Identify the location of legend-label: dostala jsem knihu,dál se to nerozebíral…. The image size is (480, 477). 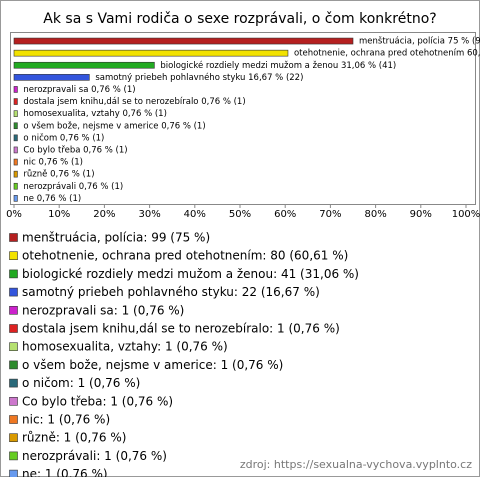
(181, 329).